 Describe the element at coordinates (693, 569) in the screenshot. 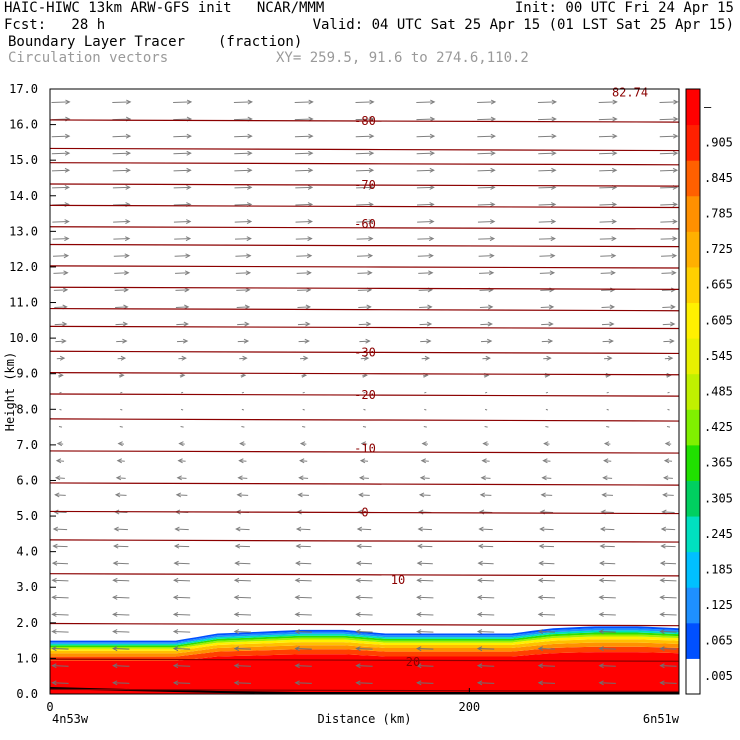

I see `colorbar-swatch` at that location.